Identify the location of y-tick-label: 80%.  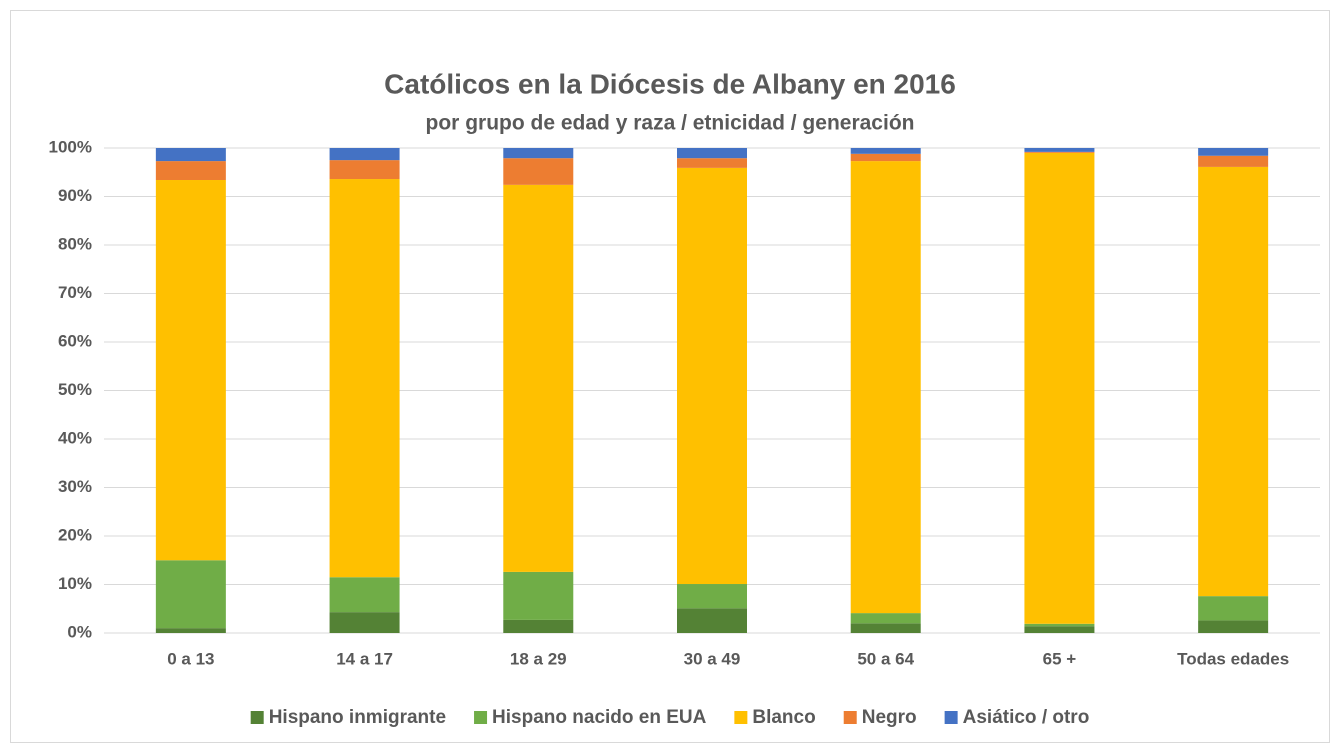
(75, 243).